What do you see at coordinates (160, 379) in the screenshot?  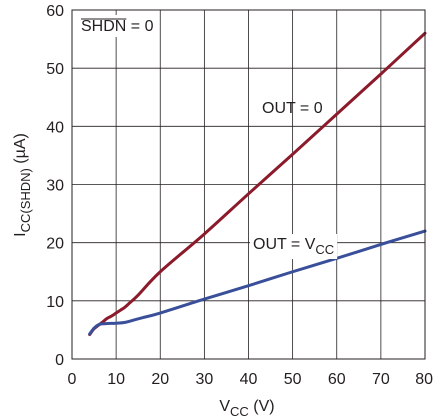 I see `x-tick-label: 20` at bounding box center [160, 379].